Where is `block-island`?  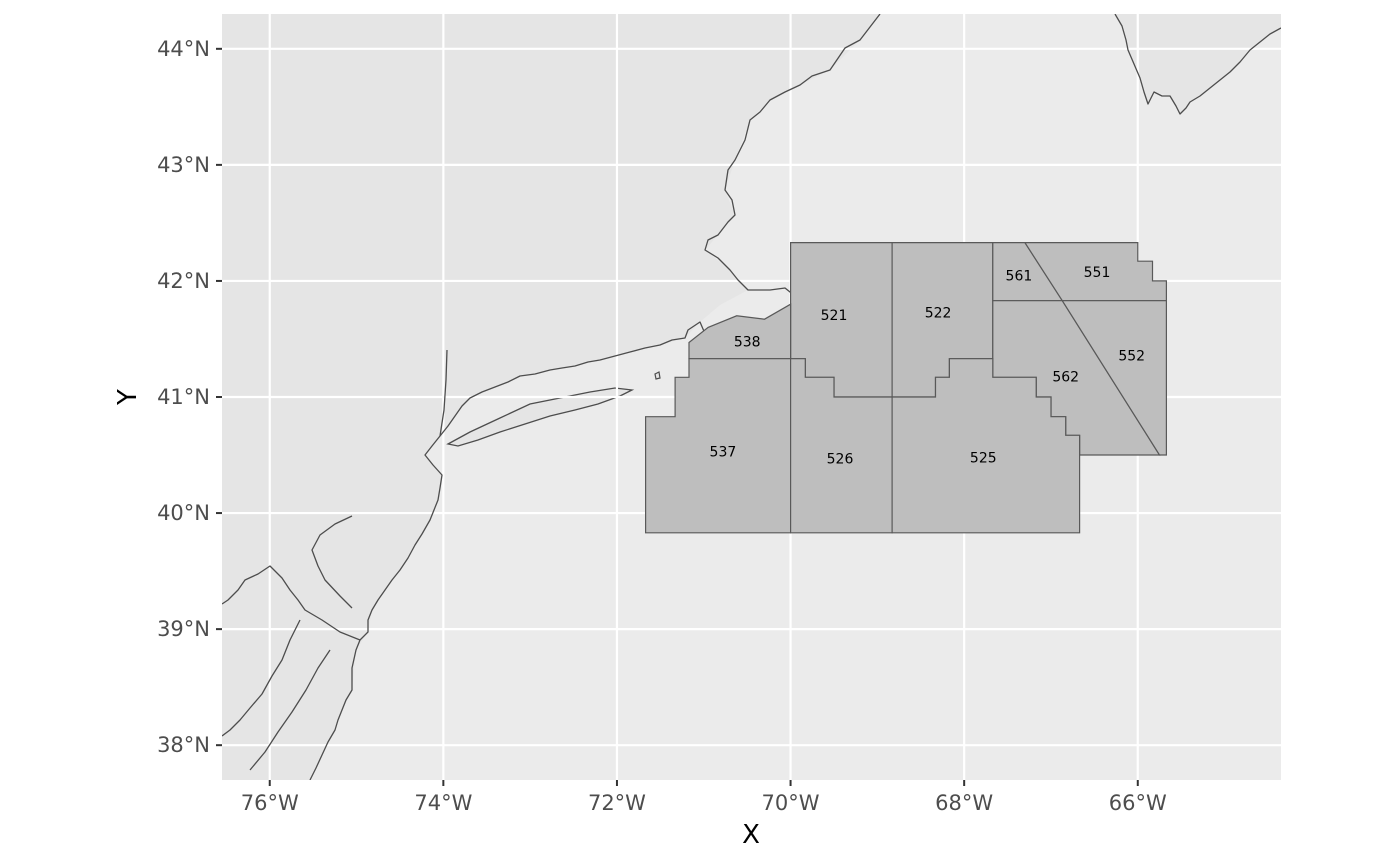 block-island is located at coordinates (657, 375).